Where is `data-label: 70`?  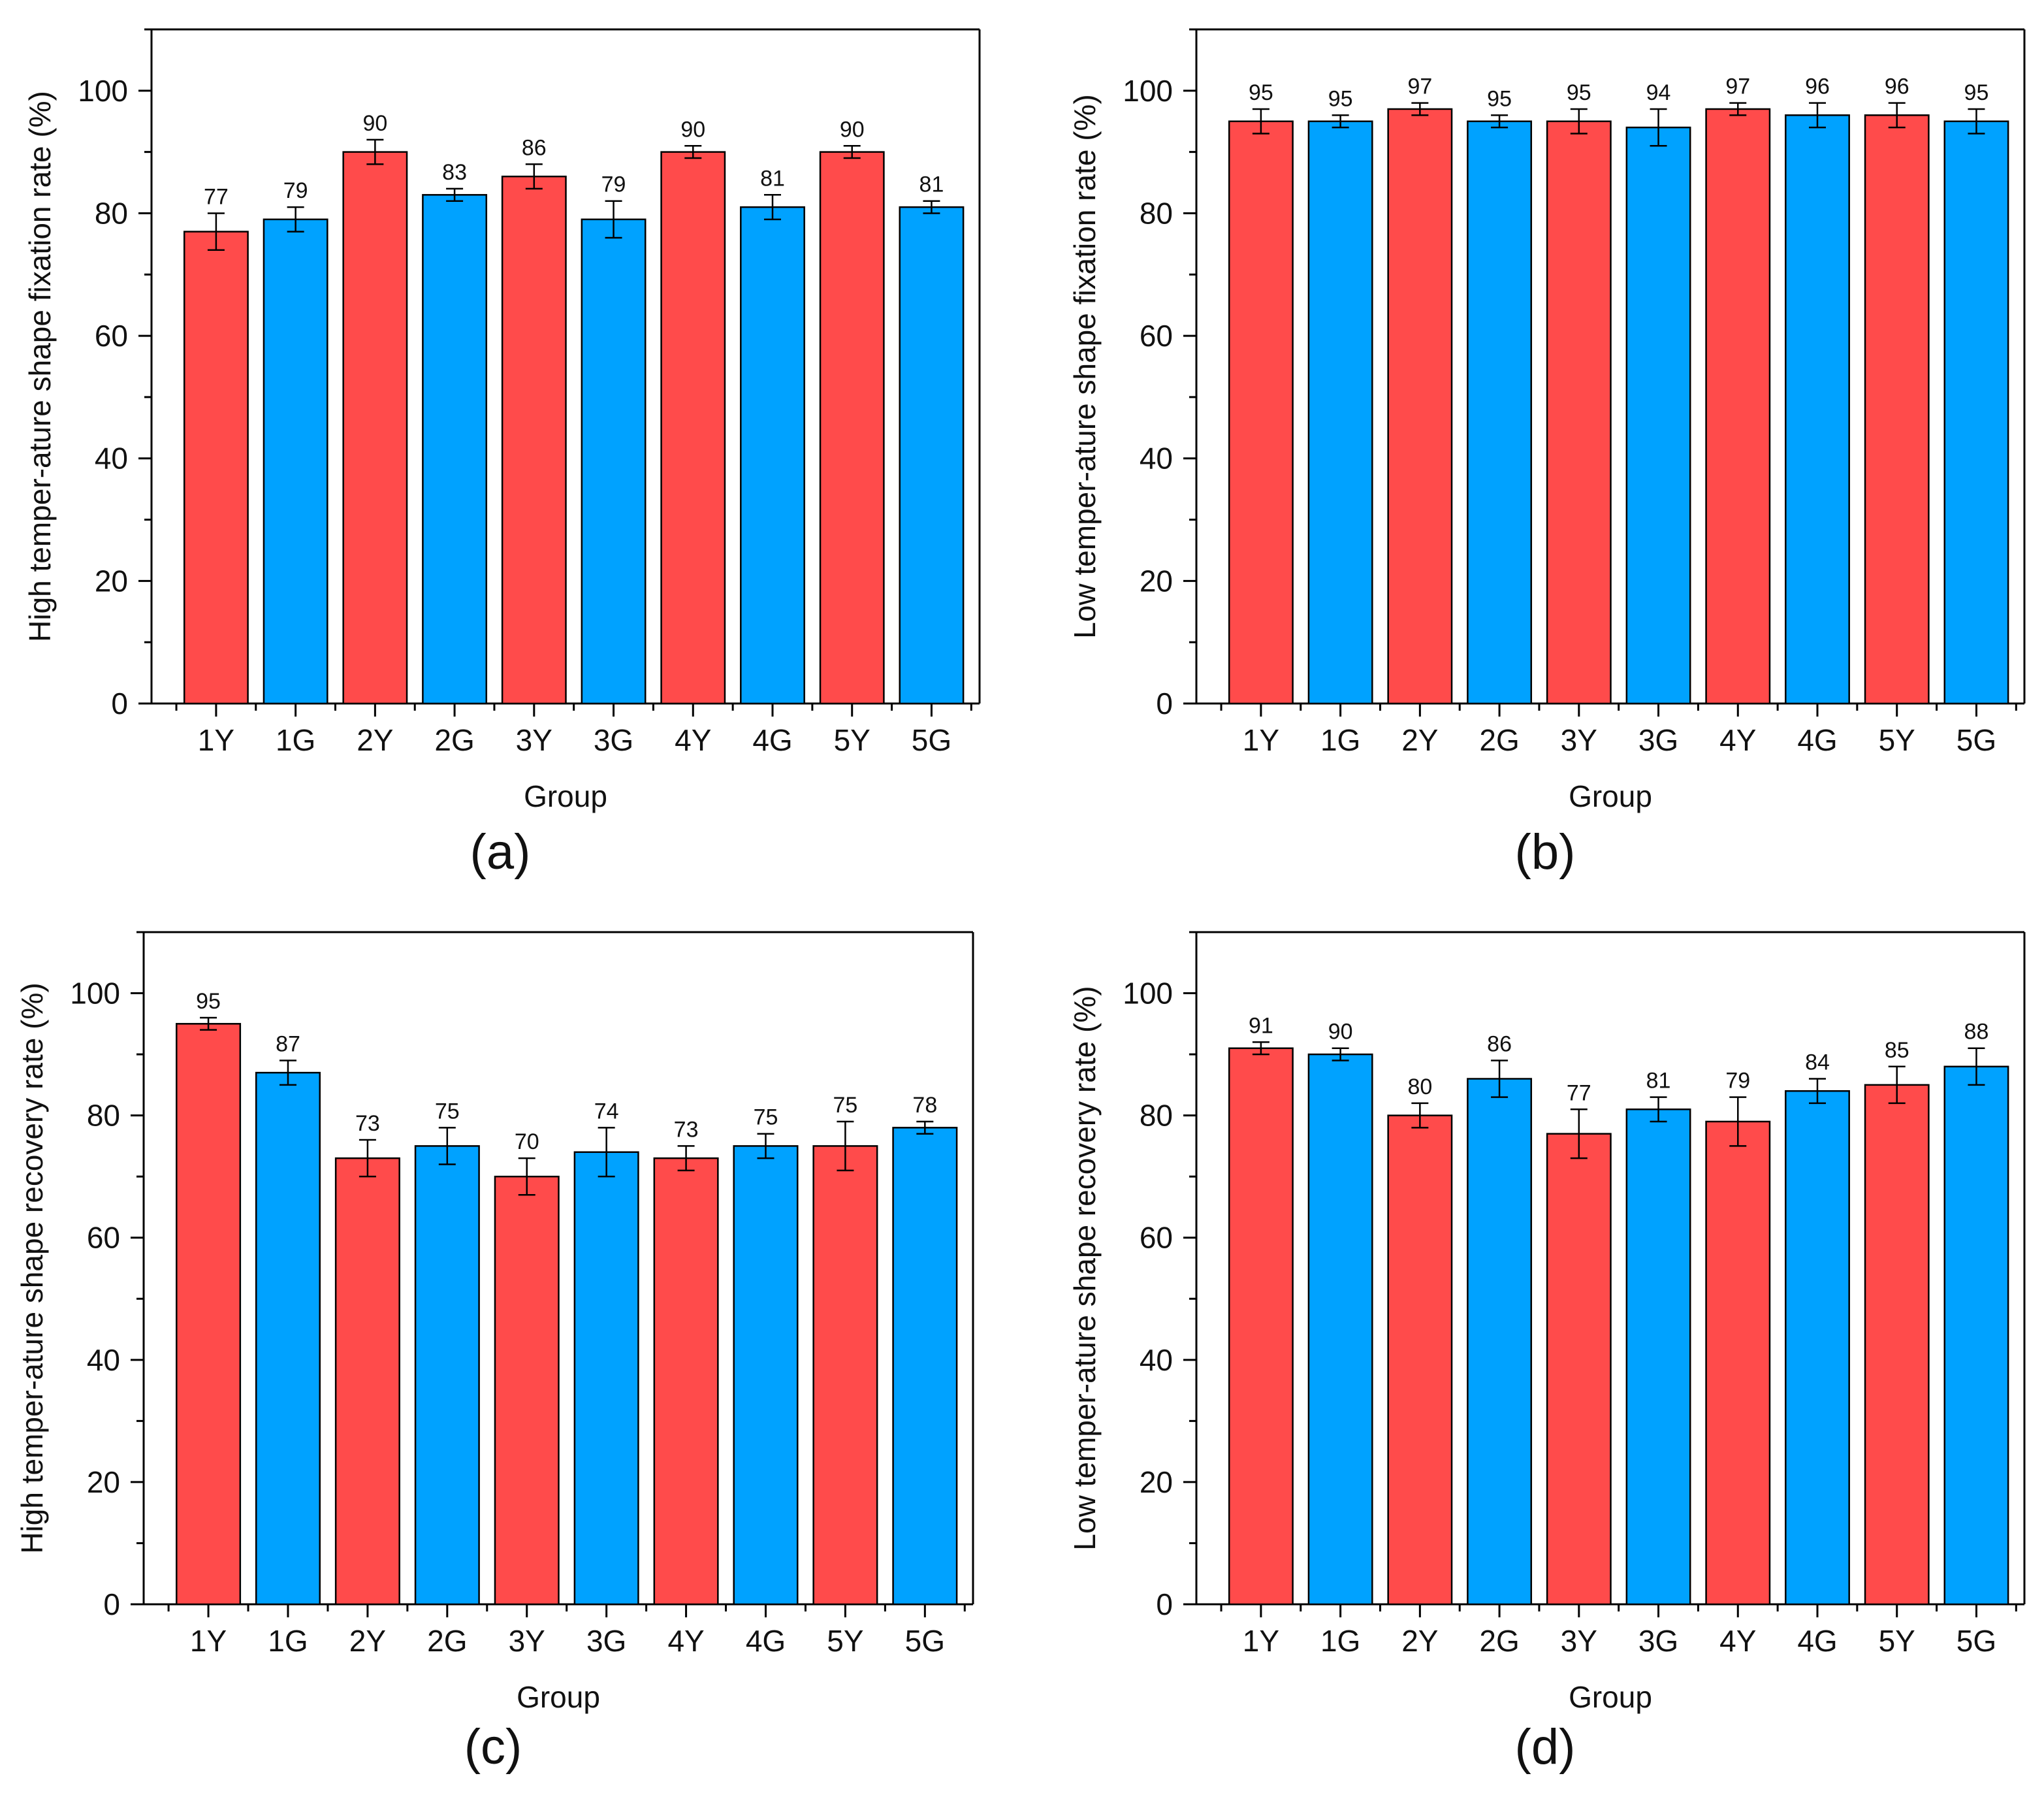
data-label: 70 is located at coordinates (527, 1141).